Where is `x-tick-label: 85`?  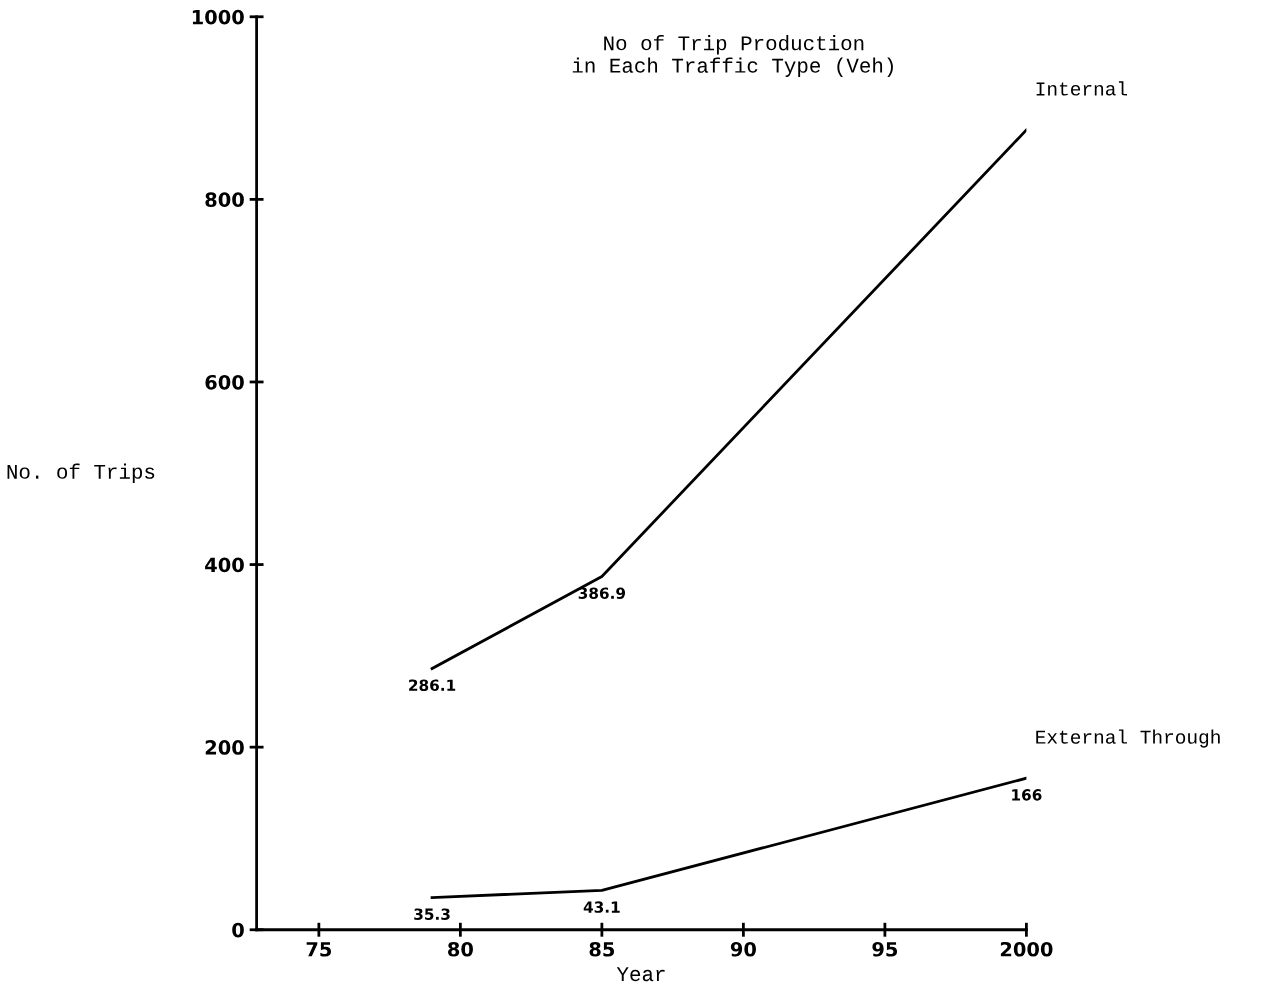
x-tick-label: 85 is located at coordinates (602, 949).